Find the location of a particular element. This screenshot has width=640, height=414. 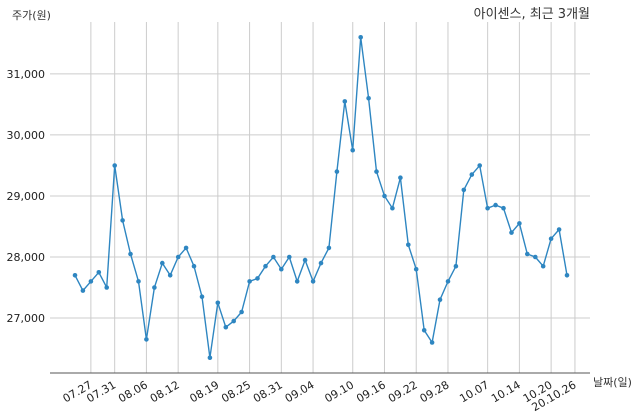

x-axis-label: 날짜(일) is located at coordinates (612, 382).